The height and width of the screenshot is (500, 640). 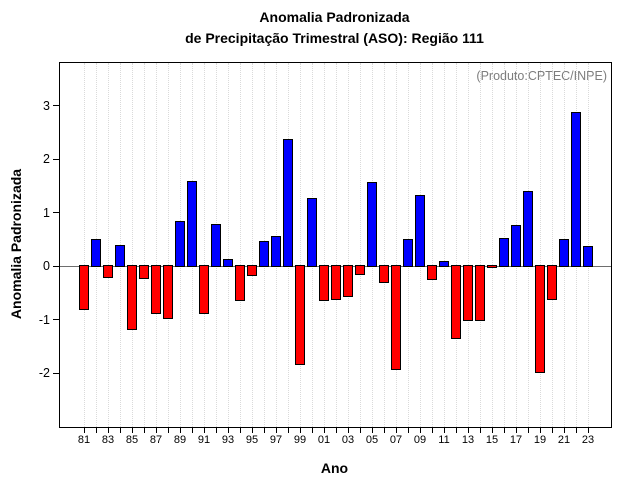 What do you see at coordinates (156, 440) in the screenshot?
I see `x-tick-label-87: 87` at bounding box center [156, 440].